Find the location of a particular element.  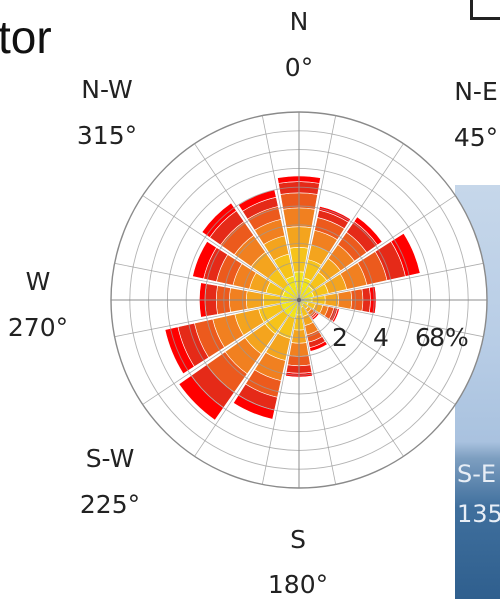

direction-angle-label: 225° is located at coordinates (110, 504).